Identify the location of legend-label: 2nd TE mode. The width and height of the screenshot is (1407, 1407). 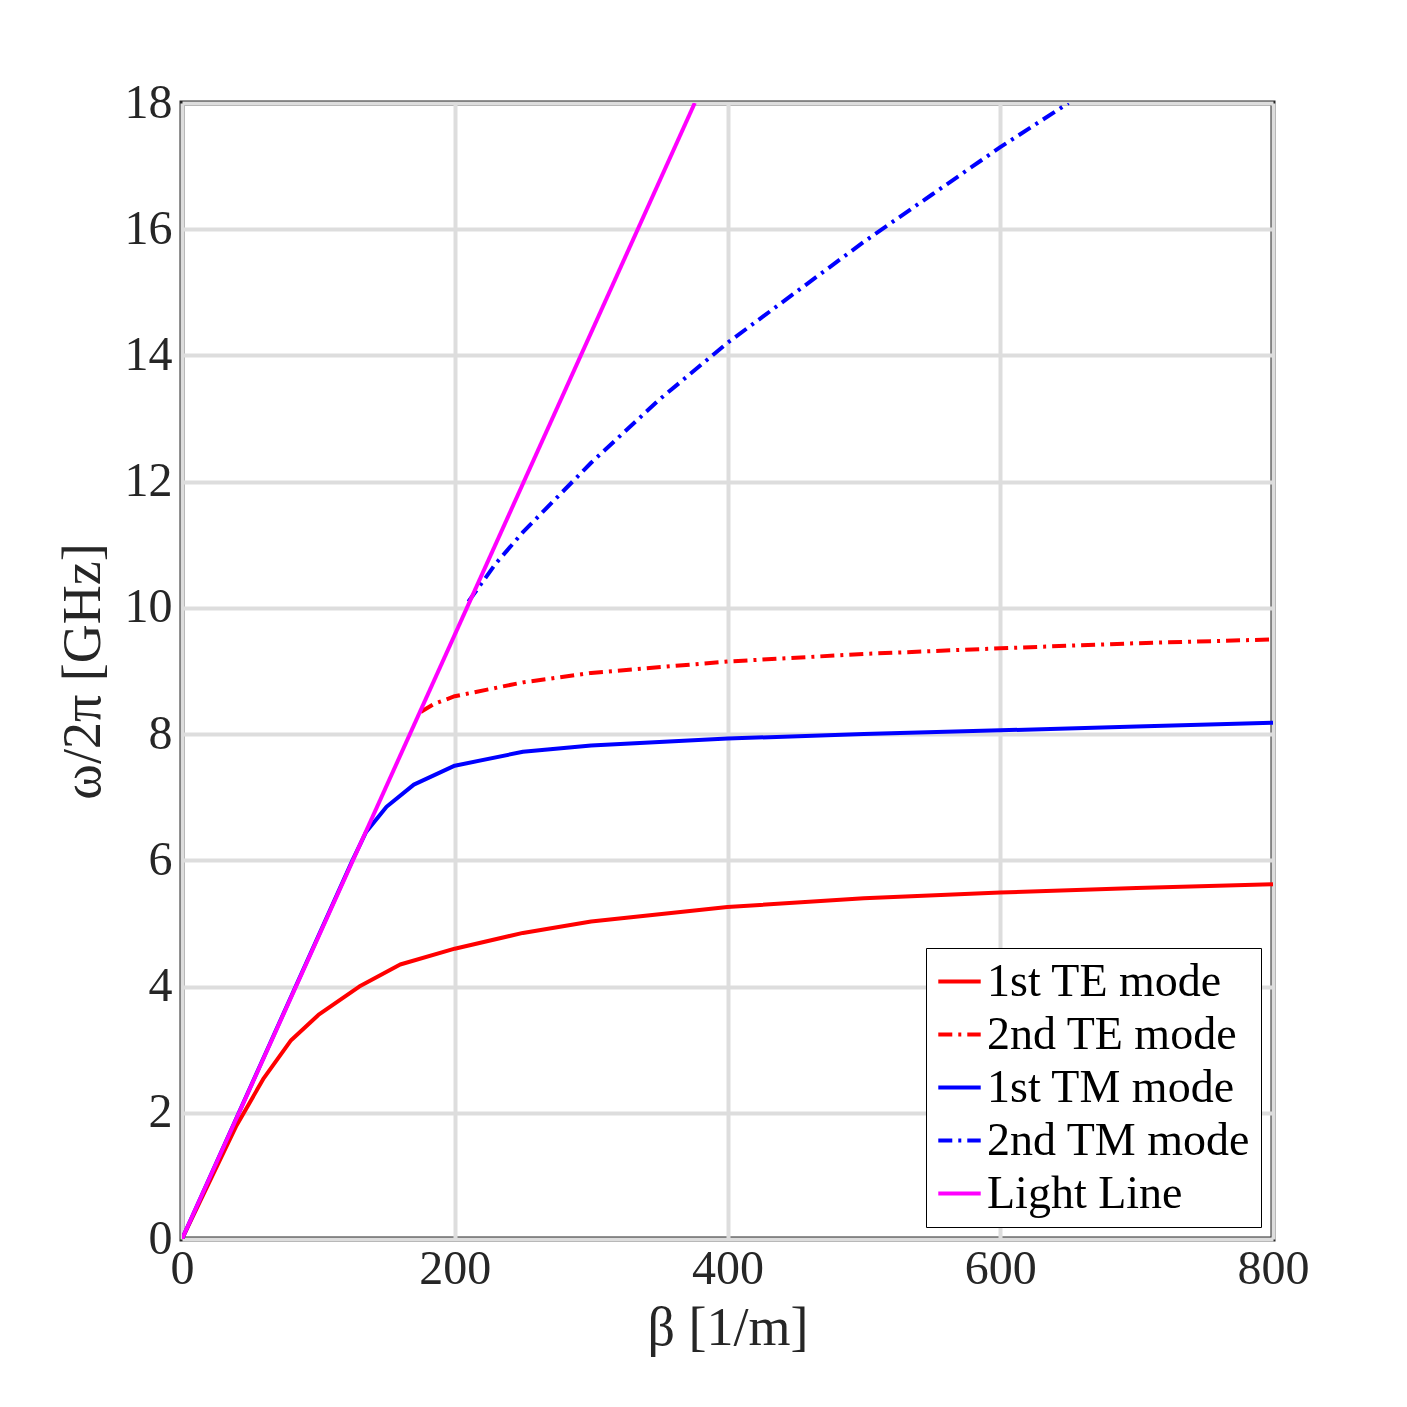
(1112, 1033).